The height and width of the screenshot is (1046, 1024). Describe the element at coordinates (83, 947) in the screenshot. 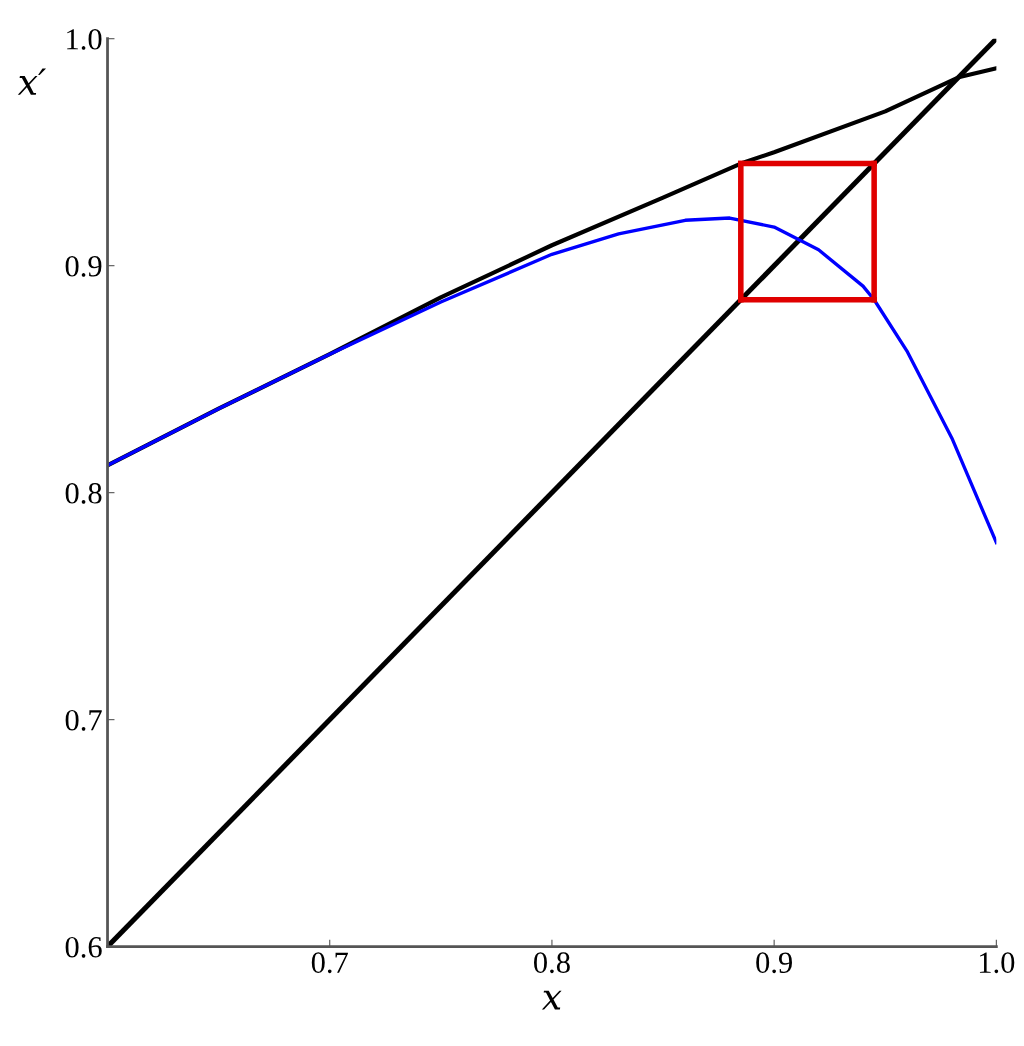

I see `y-tick-label: 0.6` at that location.